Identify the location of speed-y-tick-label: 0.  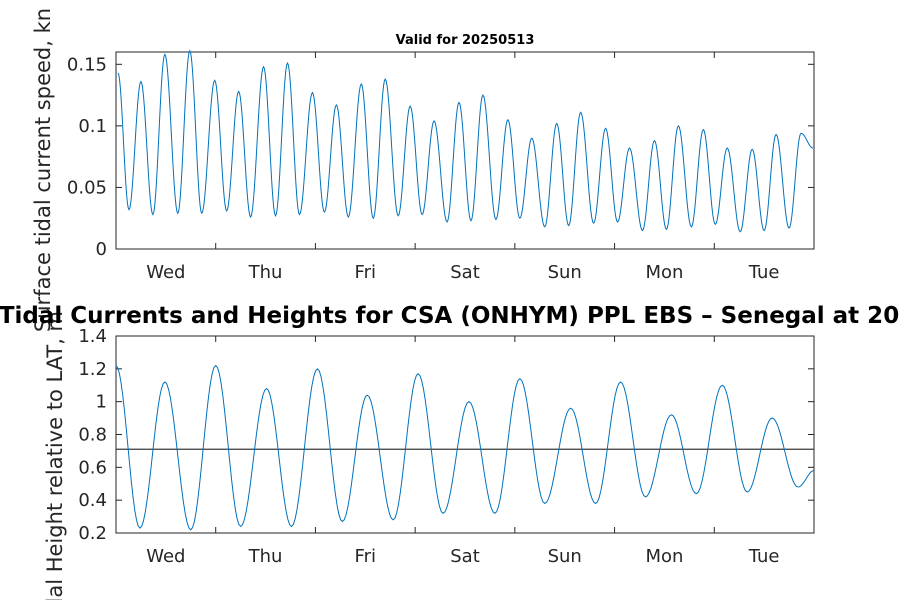
(101, 249).